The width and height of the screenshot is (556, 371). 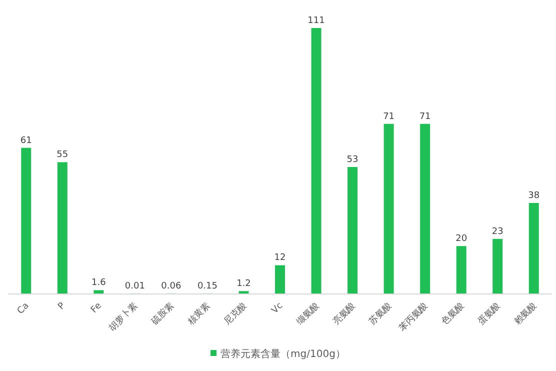 What do you see at coordinates (96, 308) in the screenshot?
I see `x-tick-label: Fe` at bounding box center [96, 308].